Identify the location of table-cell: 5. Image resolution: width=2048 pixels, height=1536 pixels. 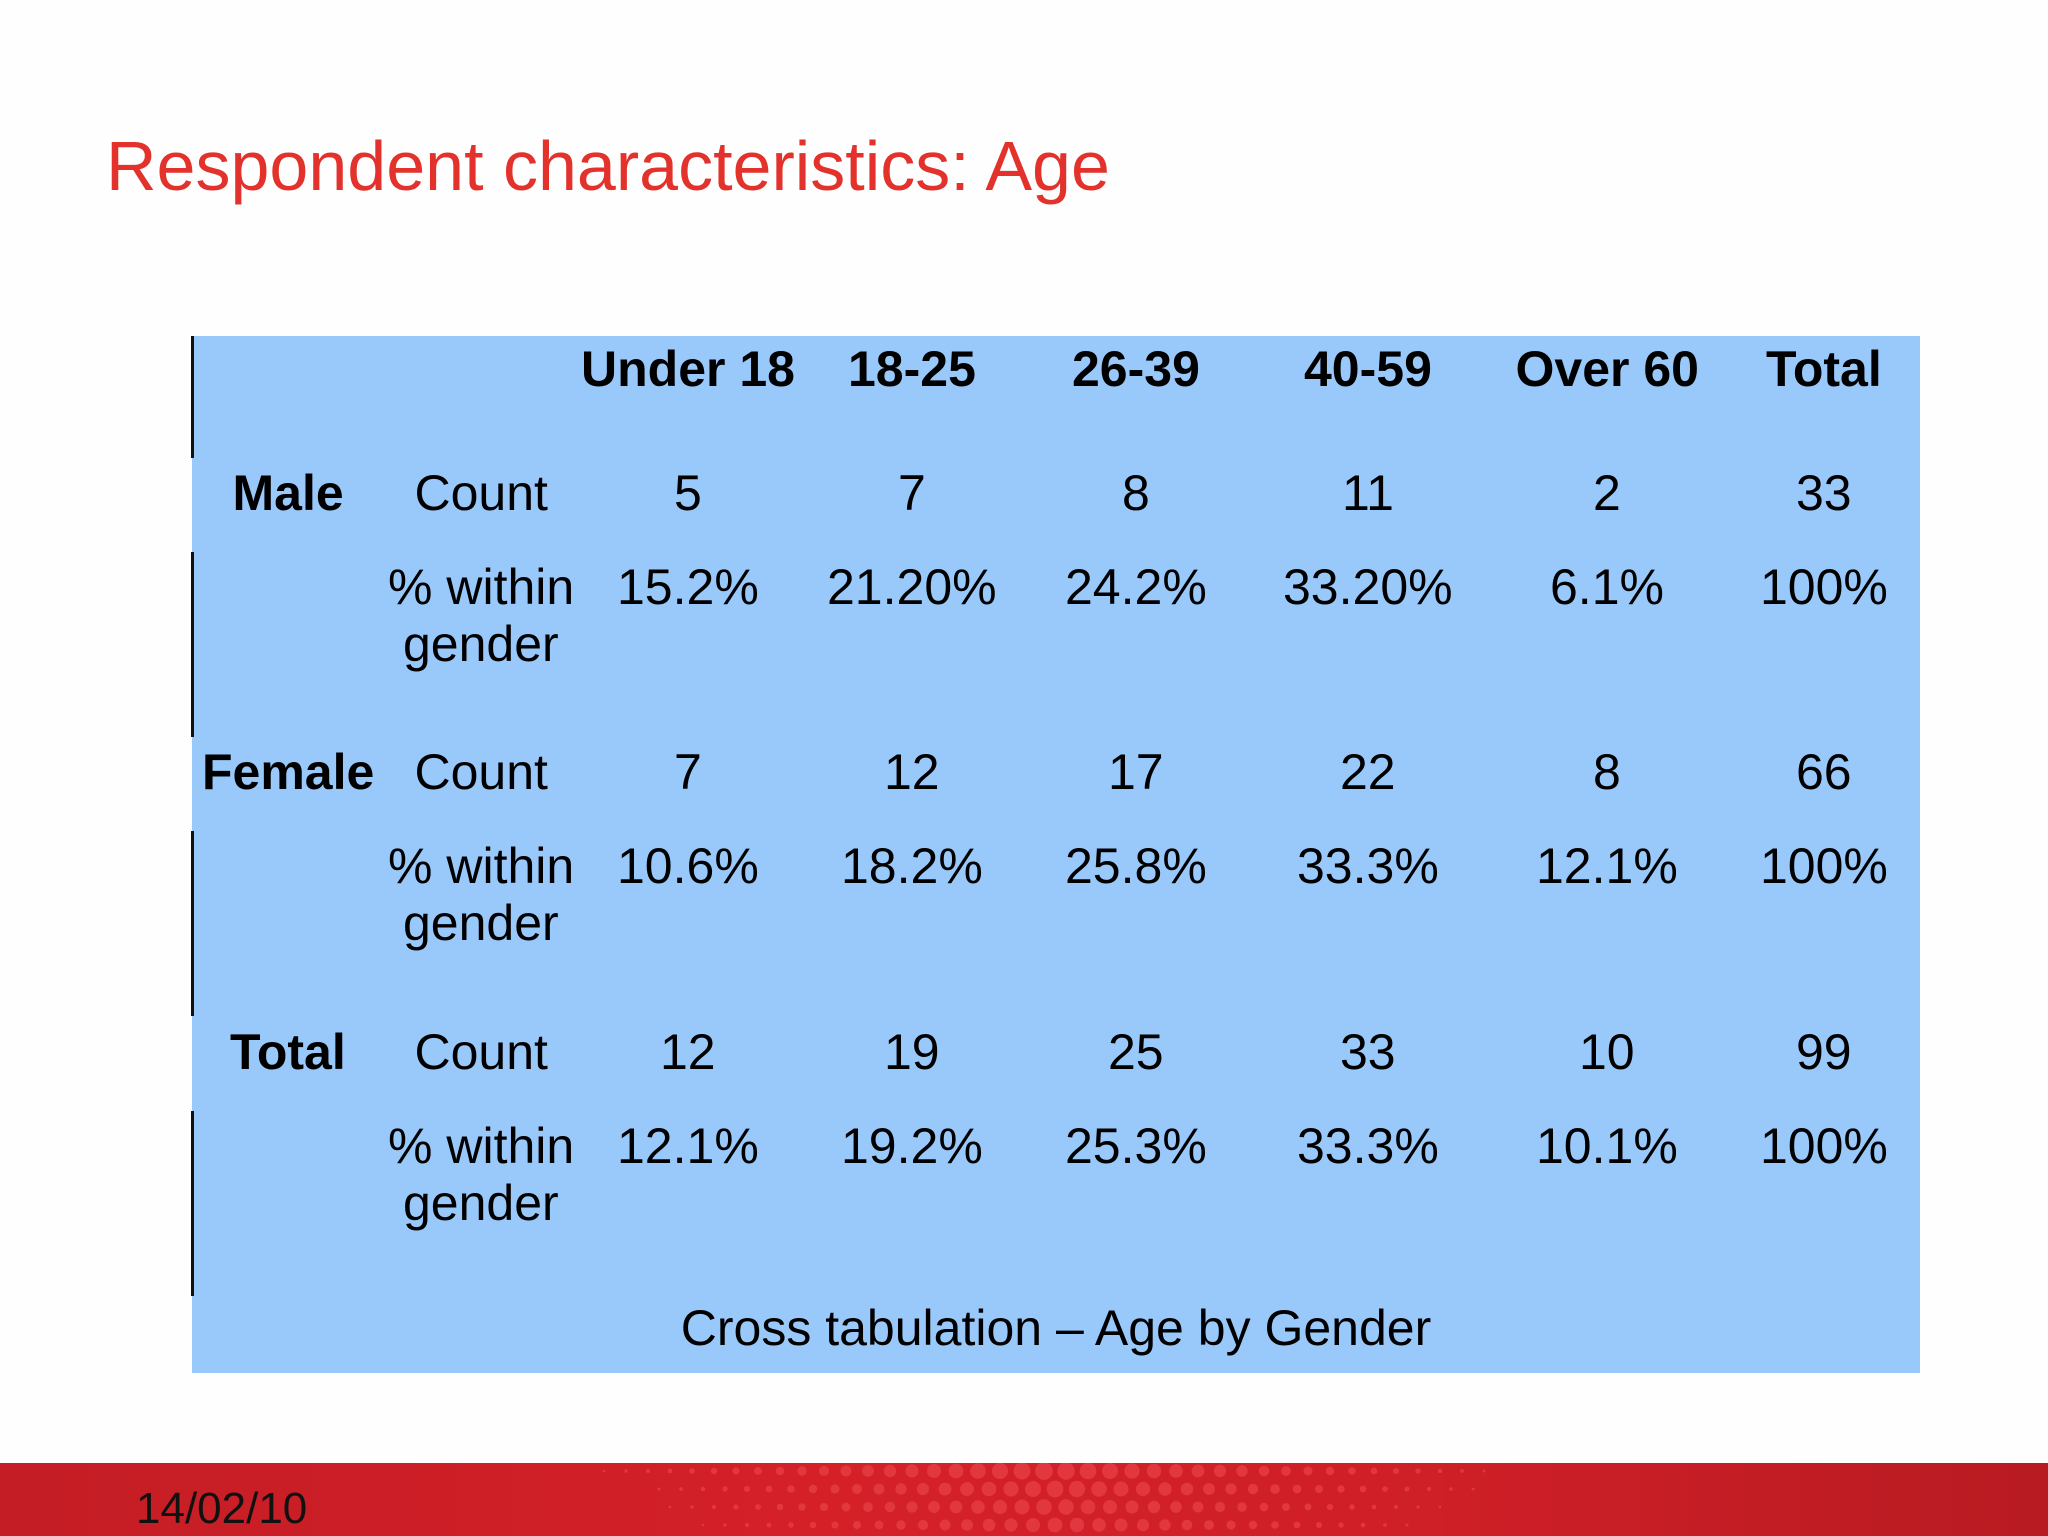
(688, 493).